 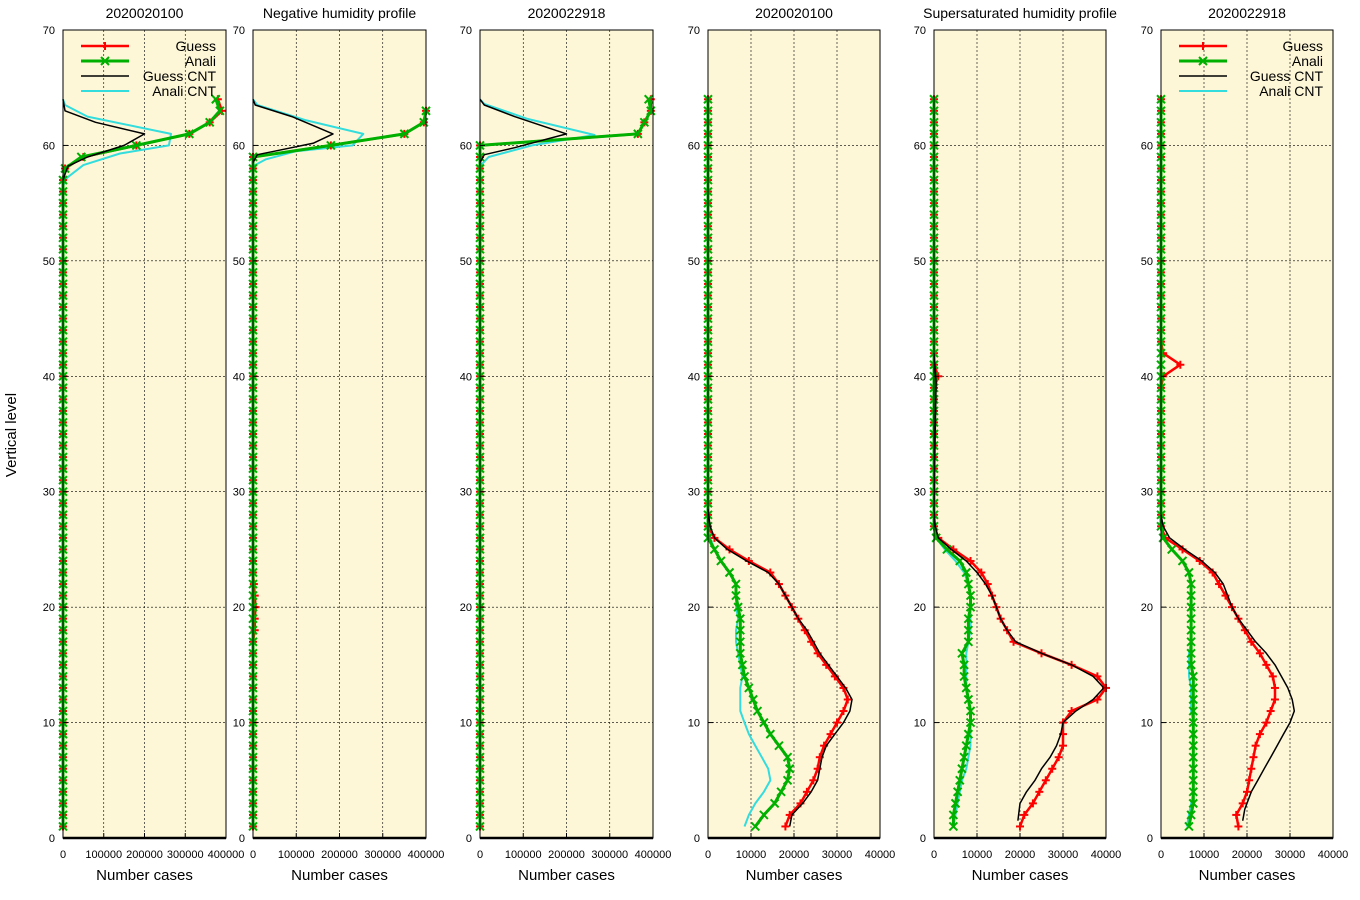 What do you see at coordinates (1063, 855) in the screenshot?
I see `x-tick-label: 30000` at bounding box center [1063, 855].